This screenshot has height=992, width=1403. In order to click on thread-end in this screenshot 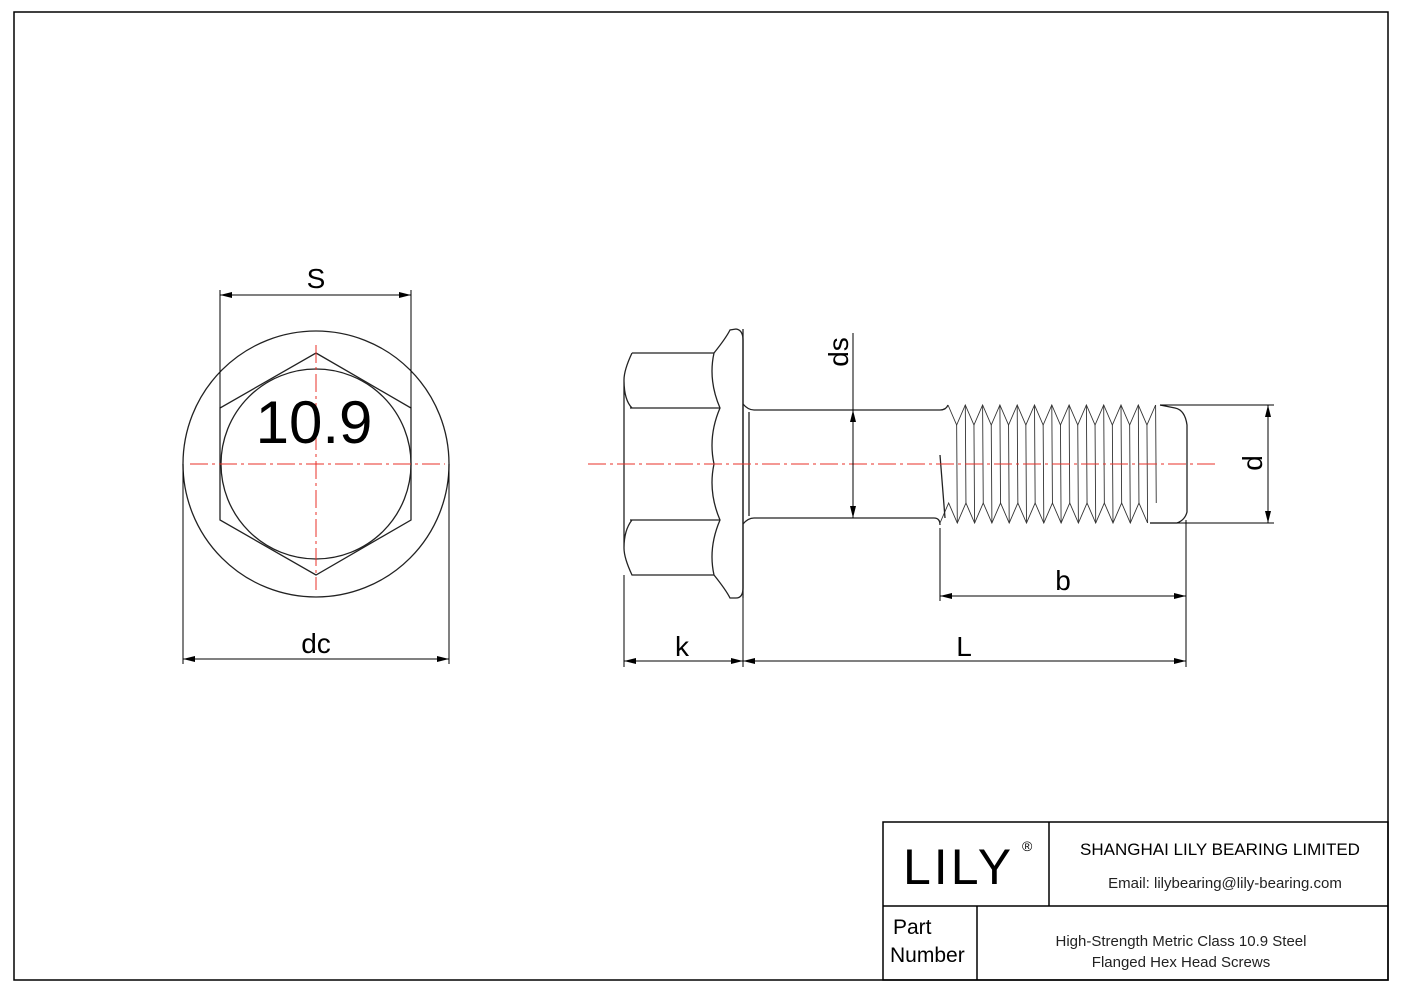, I will do `click(1063, 464)`.